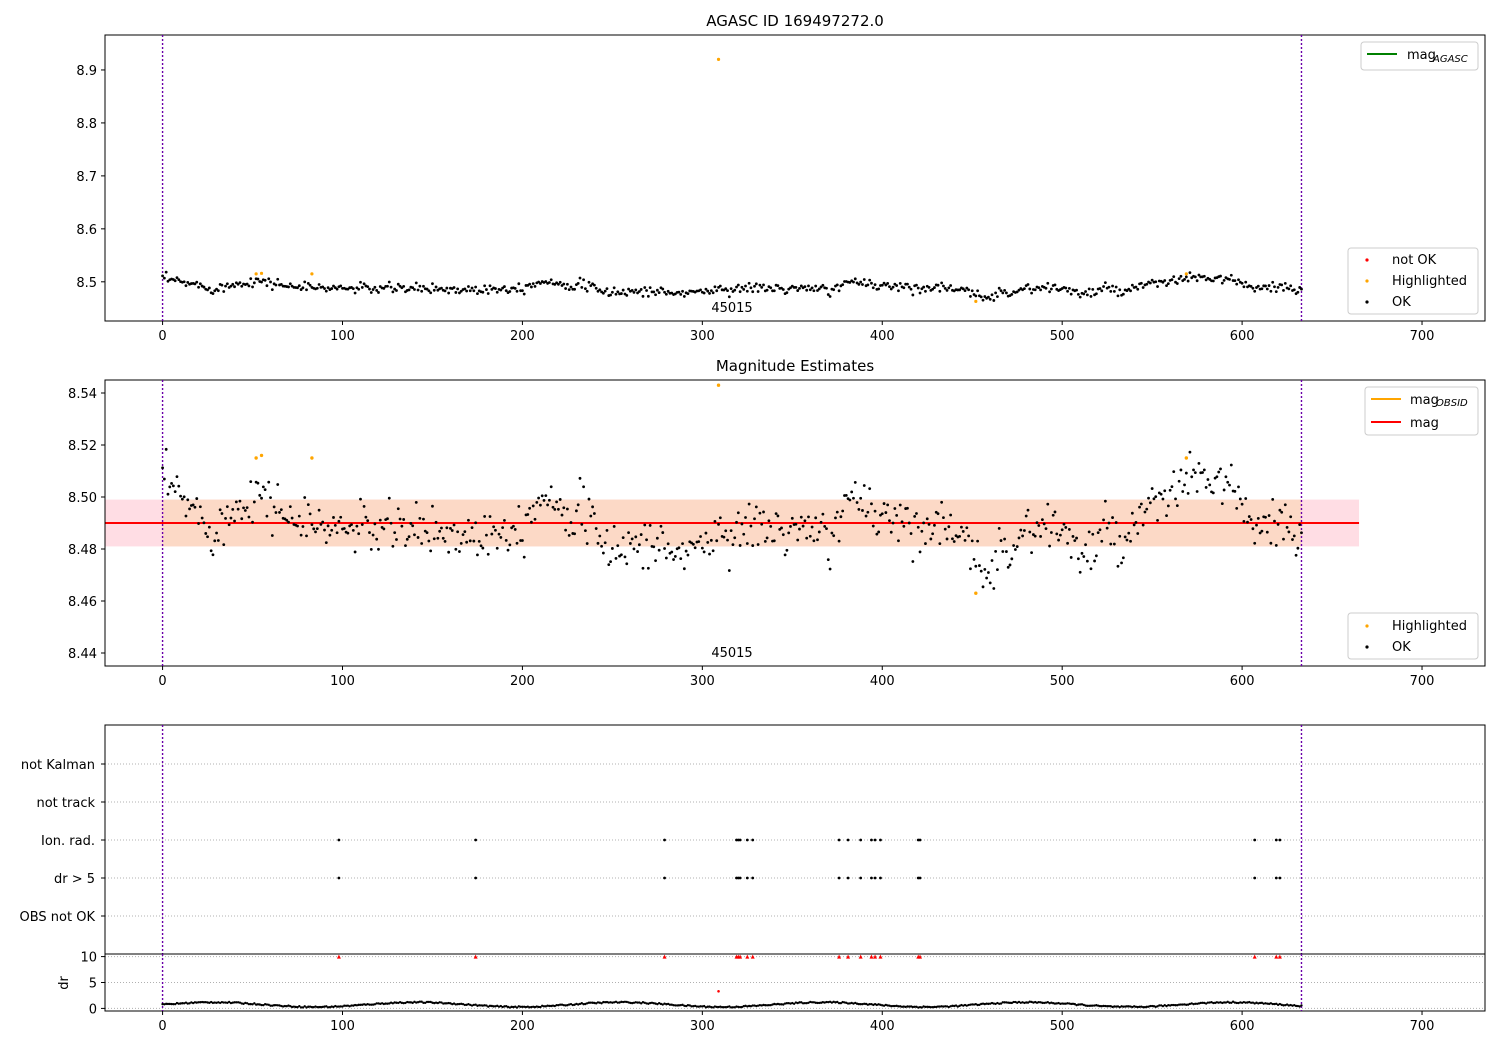  I want to click on y-tick-label: 8.6, so click(86, 230).